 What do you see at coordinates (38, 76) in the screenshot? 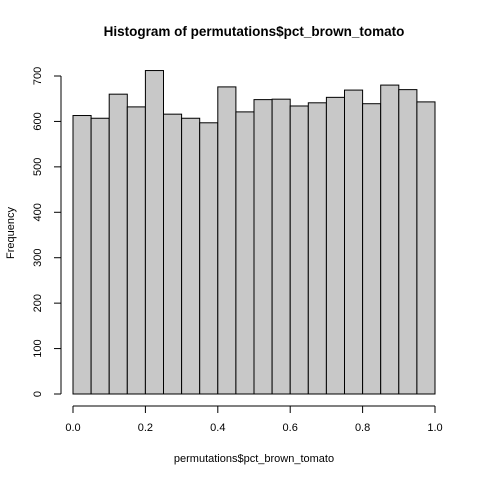
I see `y-tick-label: 700` at bounding box center [38, 76].